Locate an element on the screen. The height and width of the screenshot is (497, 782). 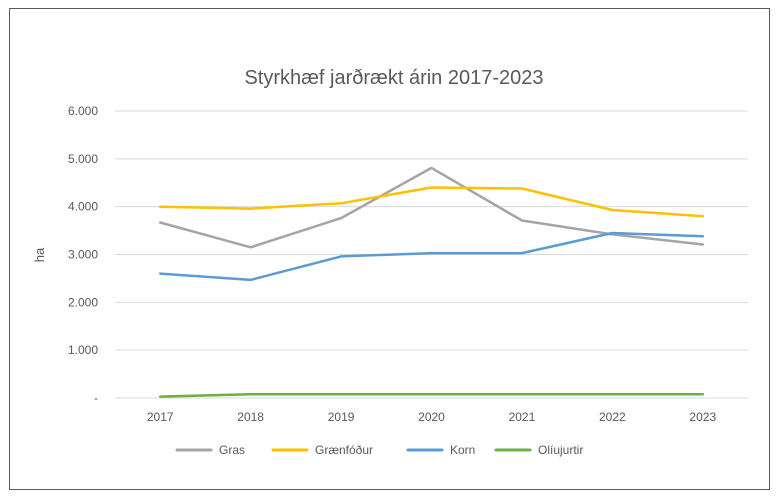
legend-label: Gras is located at coordinates (232, 450).